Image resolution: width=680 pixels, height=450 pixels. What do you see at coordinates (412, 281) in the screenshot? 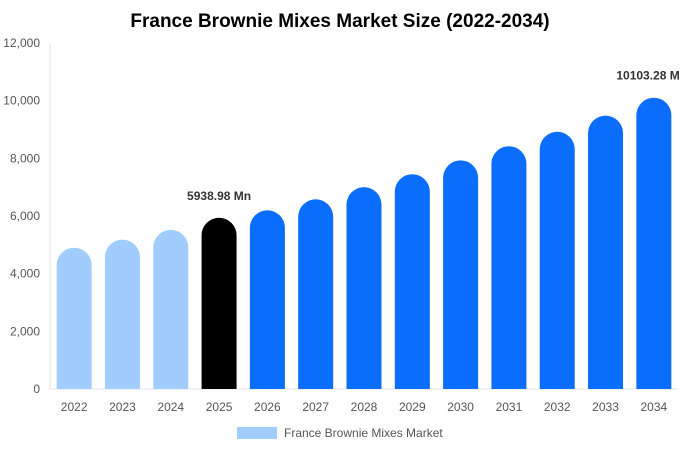
I see `bar-2029` at bounding box center [412, 281].